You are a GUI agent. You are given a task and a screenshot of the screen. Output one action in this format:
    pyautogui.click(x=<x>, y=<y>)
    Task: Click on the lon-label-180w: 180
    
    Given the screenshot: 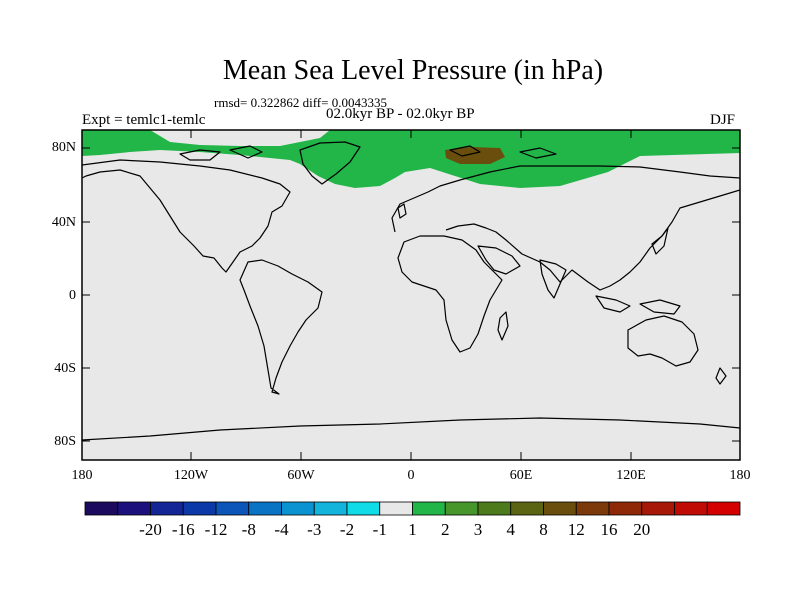 What is the action you would take?
    pyautogui.click(x=82, y=475)
    